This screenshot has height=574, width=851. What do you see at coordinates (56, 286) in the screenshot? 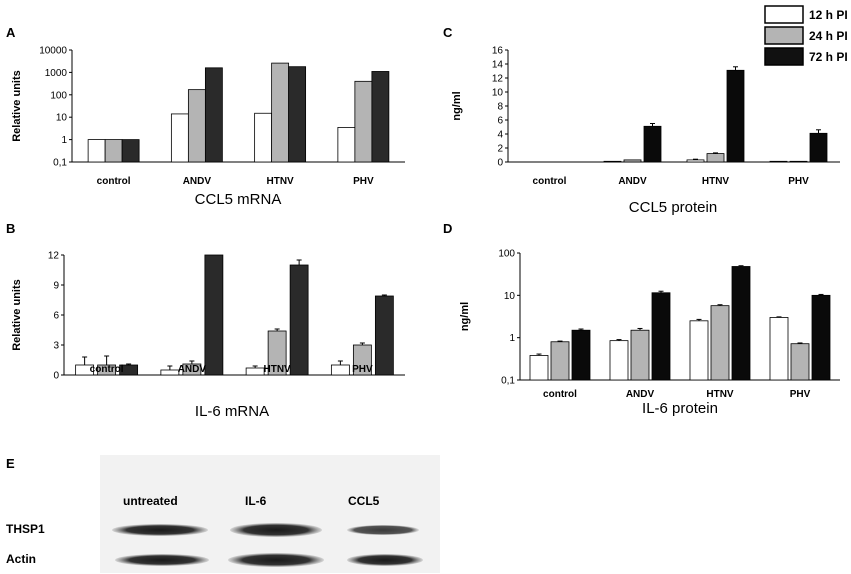
I see `y-tick-label: 9` at bounding box center [56, 286].